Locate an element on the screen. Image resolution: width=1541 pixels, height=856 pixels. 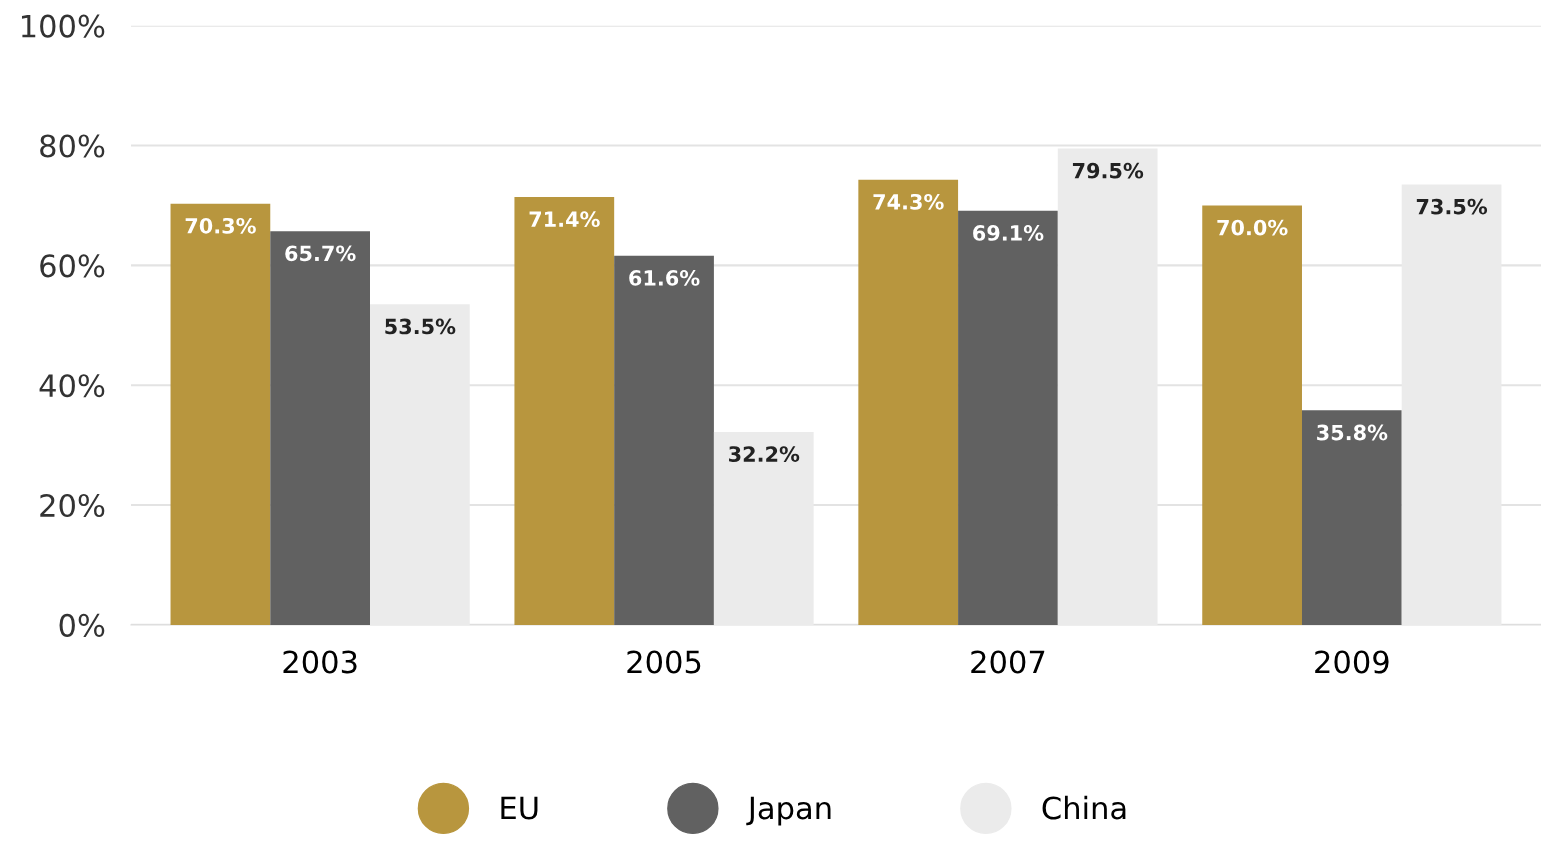
data-label: 79.5% is located at coordinates (1108, 170).